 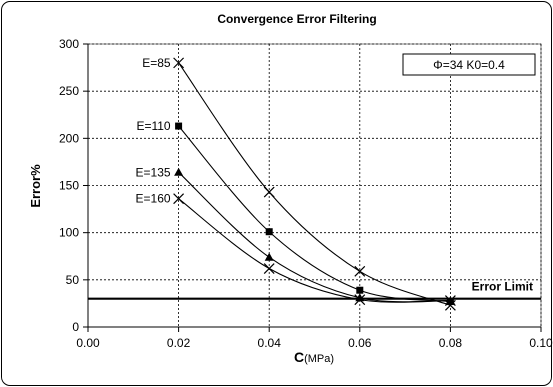 What do you see at coordinates (314, 250) in the screenshot?
I see `series-line` at bounding box center [314, 250].